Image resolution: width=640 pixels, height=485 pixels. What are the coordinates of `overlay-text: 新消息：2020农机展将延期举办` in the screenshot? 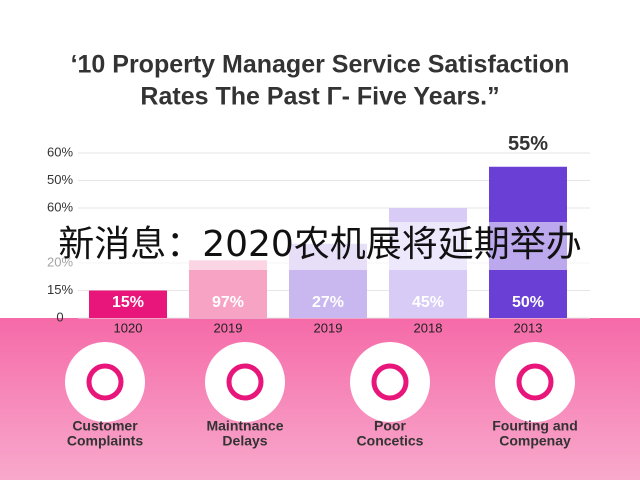 It's located at (320, 244).